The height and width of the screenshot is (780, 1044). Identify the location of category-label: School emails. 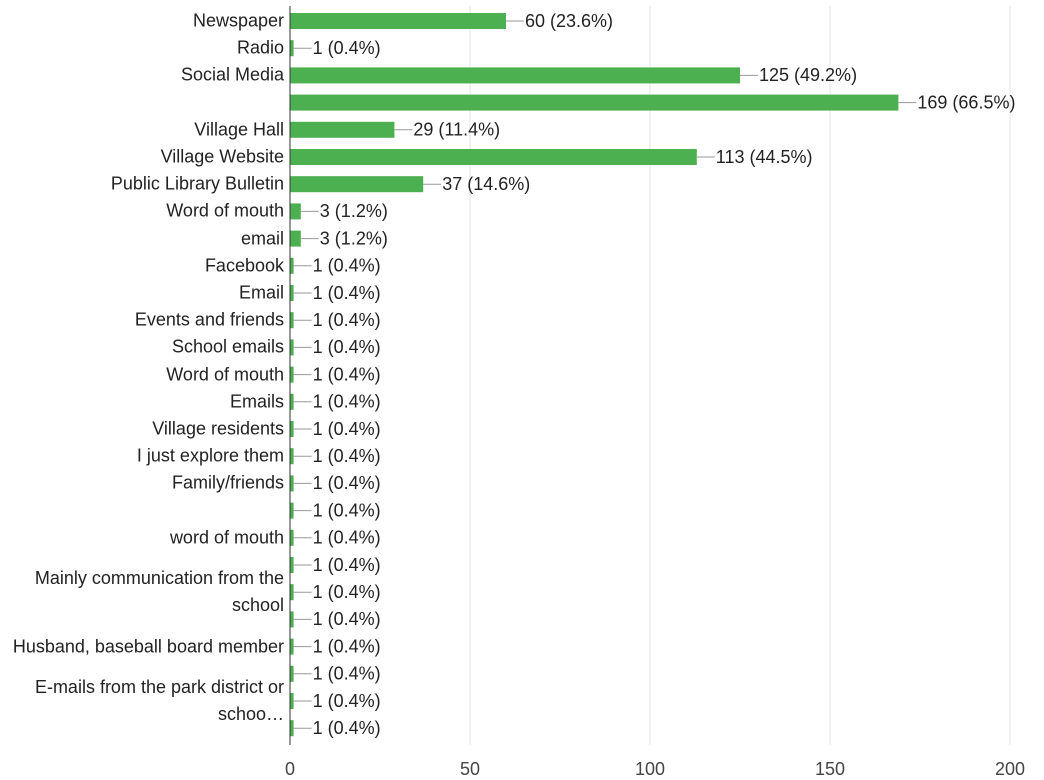
(227, 346).